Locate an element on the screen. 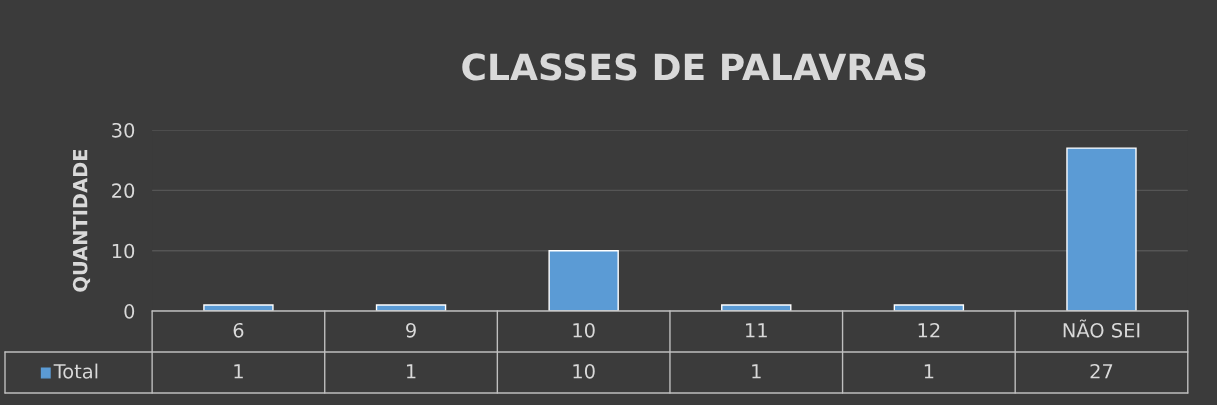  y-tick-label: 20 is located at coordinates (123, 191).